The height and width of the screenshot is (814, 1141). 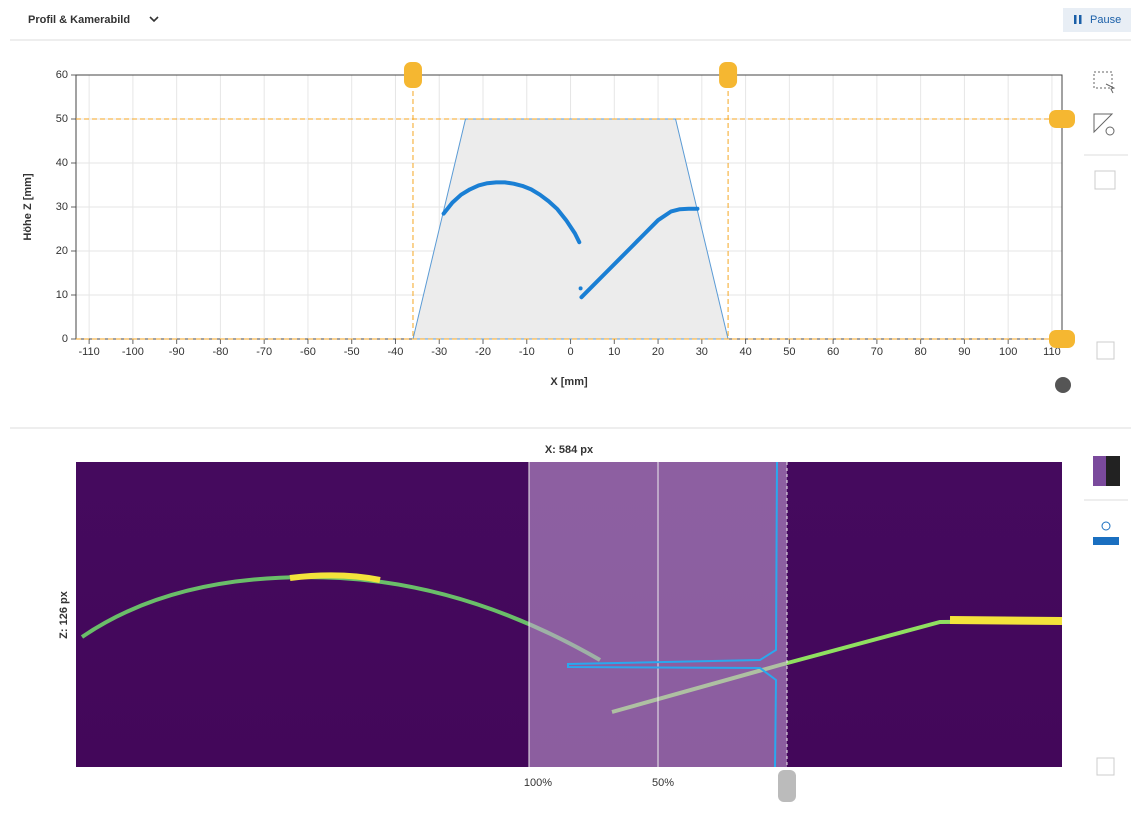 What do you see at coordinates (1063, 385) in the screenshot?
I see `info-icon` at bounding box center [1063, 385].